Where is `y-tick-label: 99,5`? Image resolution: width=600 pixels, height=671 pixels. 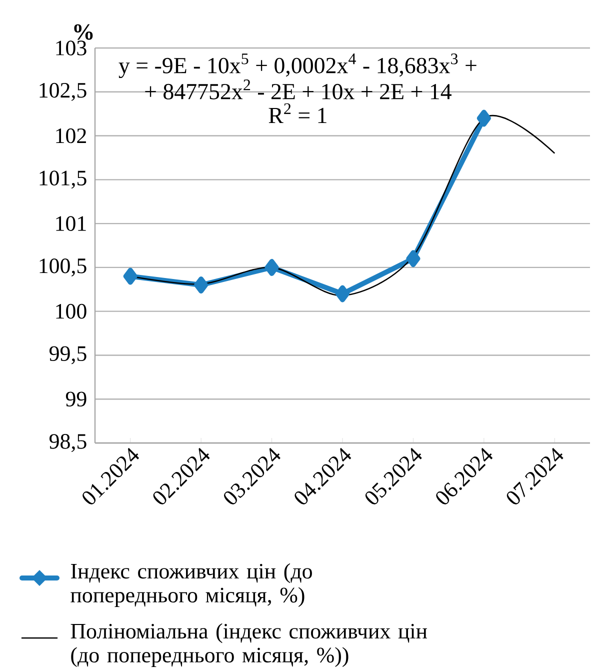 y-tick-label: 99,5 is located at coordinates (68, 355).